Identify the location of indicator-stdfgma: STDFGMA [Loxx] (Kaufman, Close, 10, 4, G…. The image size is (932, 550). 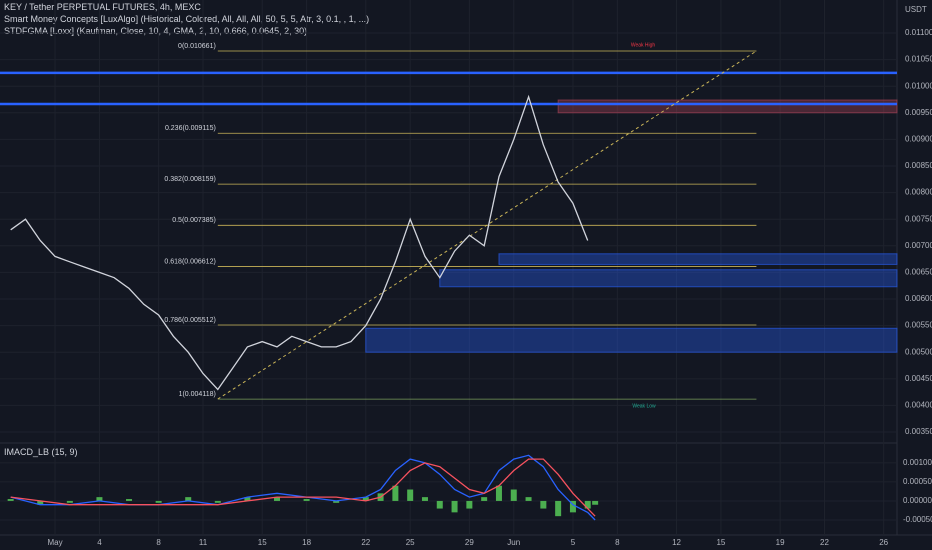
(155, 31).